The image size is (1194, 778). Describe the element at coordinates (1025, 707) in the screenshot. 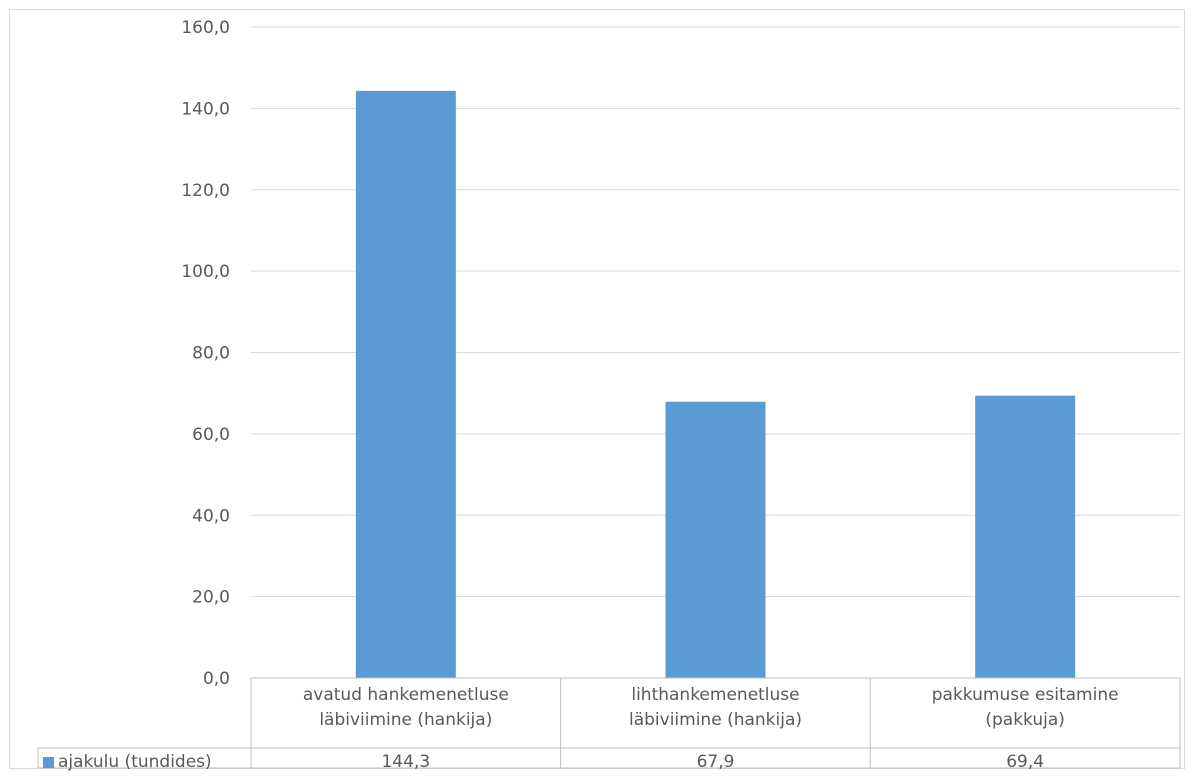

I see `category-label: pakkumuse esitamine (pakkuja)` at that location.